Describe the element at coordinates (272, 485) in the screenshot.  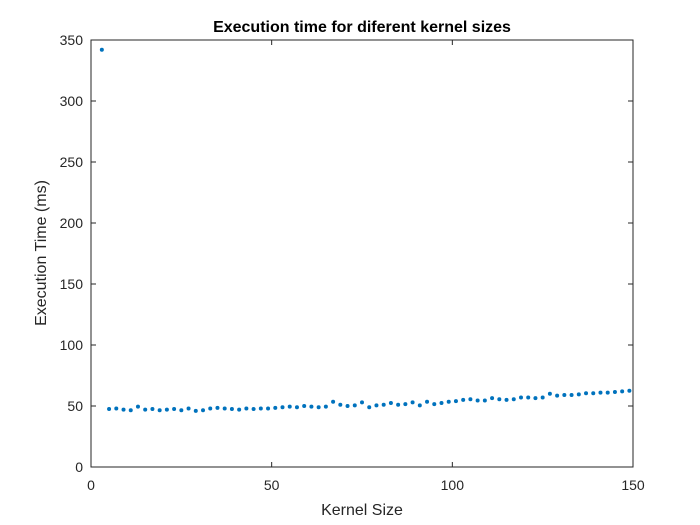
I see `x-tick-label: 50` at that location.